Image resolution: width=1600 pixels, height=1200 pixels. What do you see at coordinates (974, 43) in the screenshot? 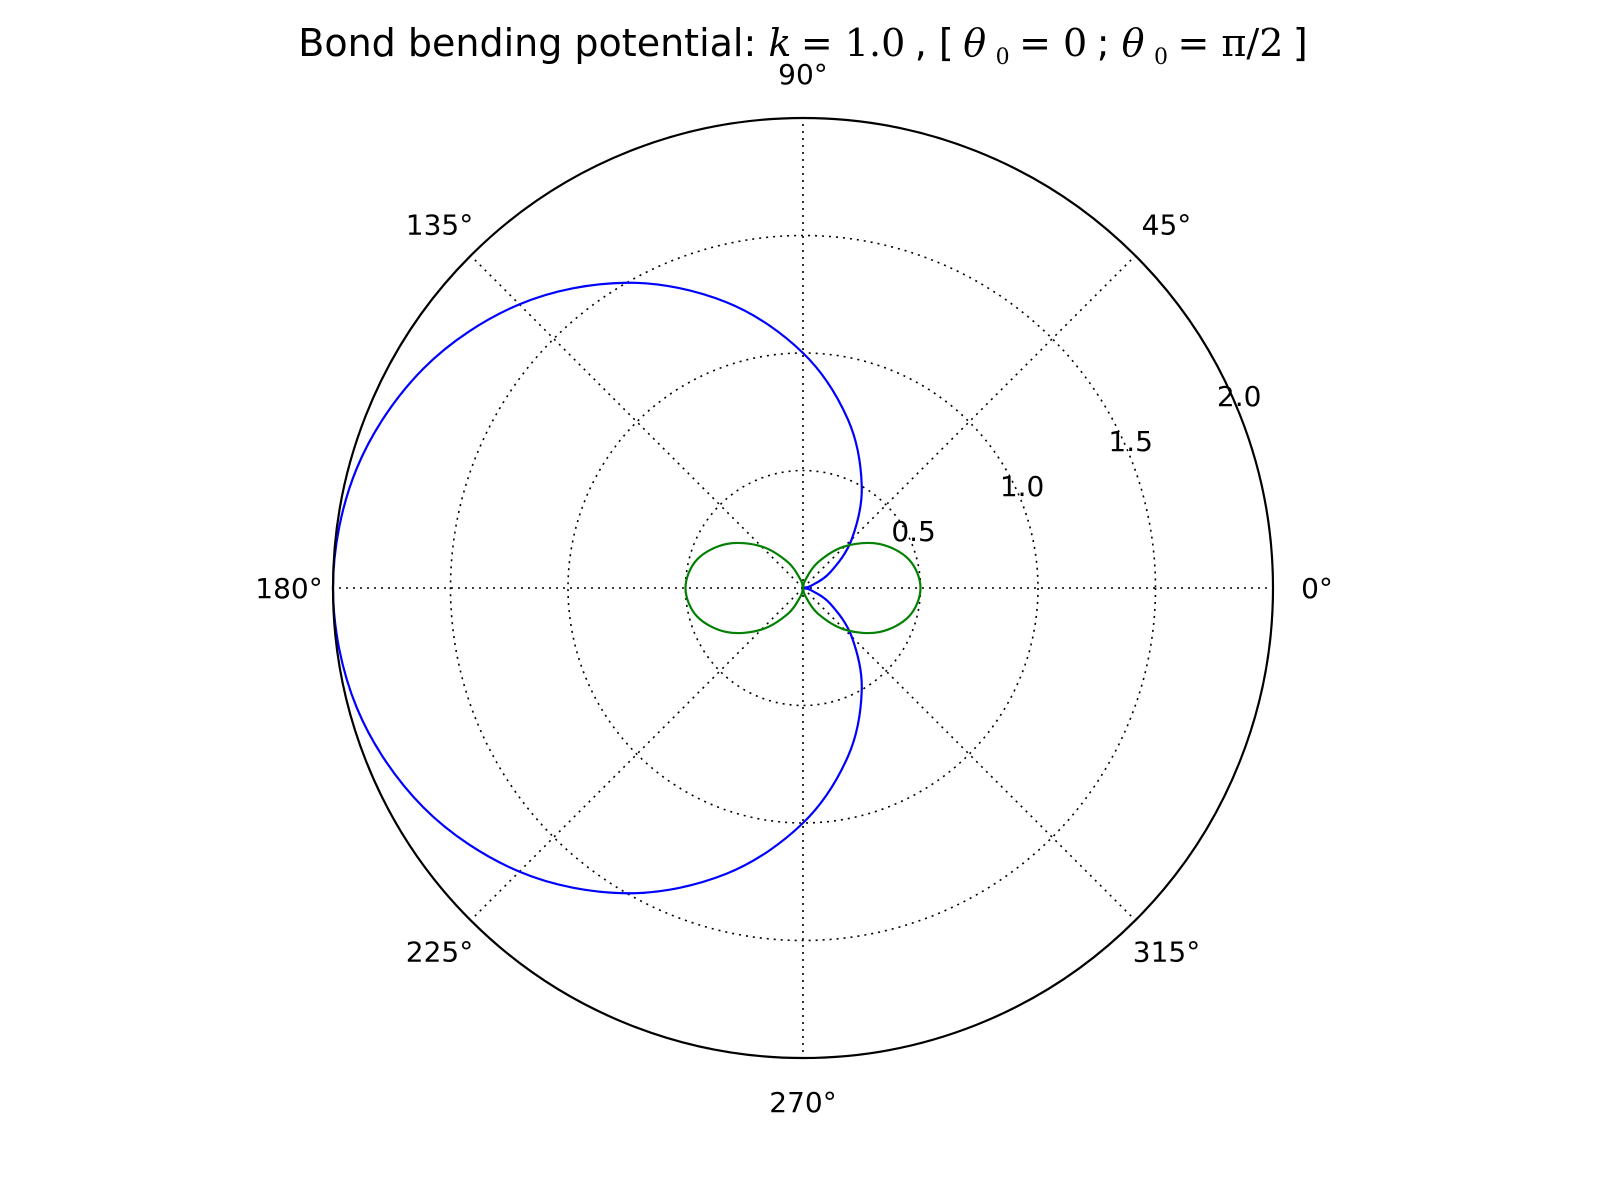
I see `title-theta-a: θ` at bounding box center [974, 43].